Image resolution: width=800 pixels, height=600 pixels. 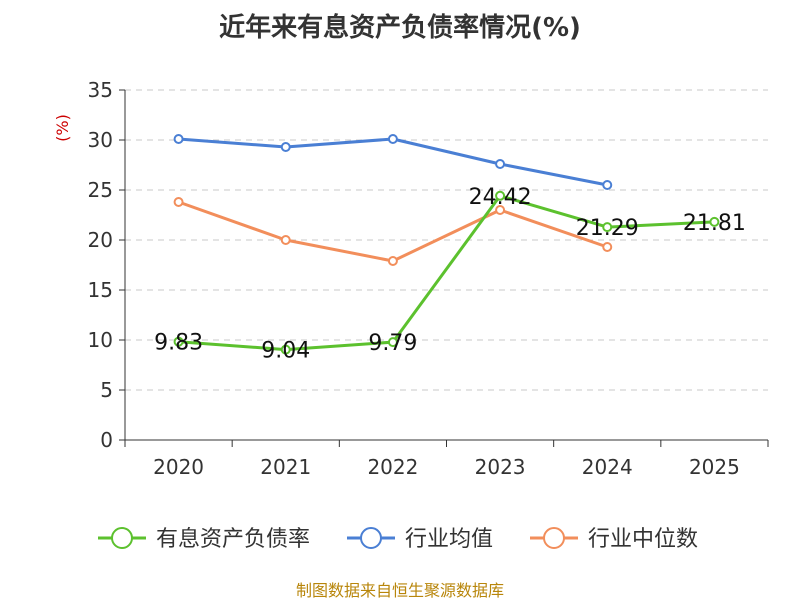 I want to click on y-tick-label: 20, so click(x=100, y=240).